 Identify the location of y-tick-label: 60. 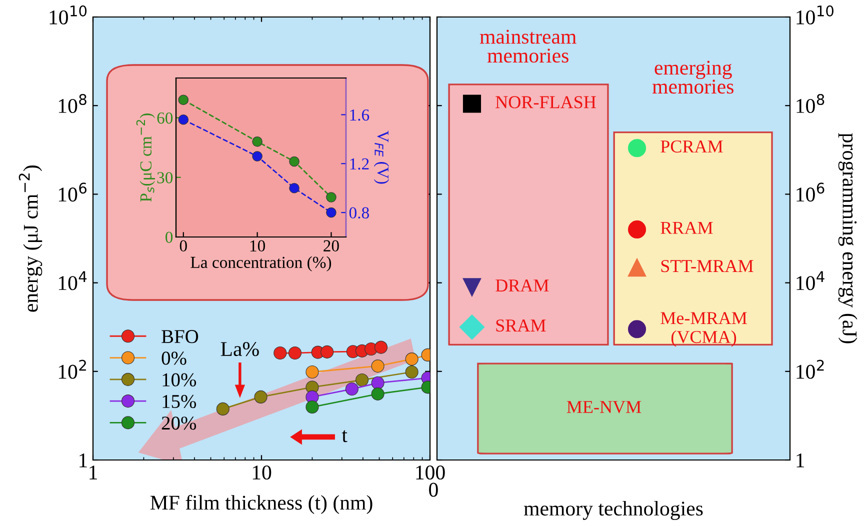
(165, 118).